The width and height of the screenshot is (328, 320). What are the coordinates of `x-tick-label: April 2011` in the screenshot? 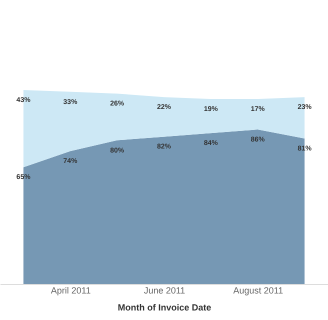 It's located at (70, 291).